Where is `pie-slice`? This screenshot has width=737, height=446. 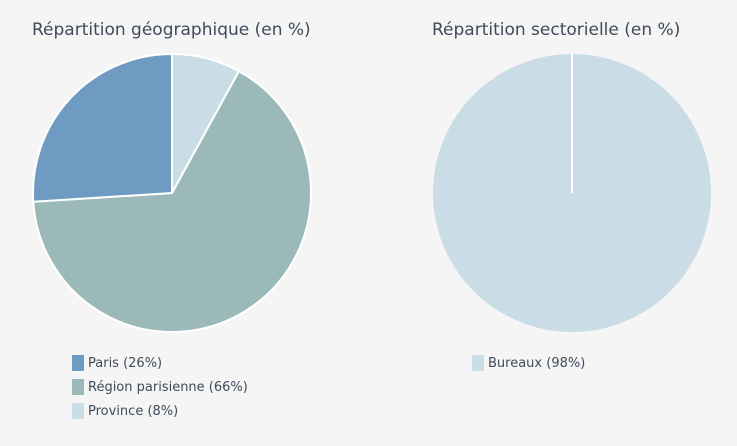 pie-slice is located at coordinates (102, 128).